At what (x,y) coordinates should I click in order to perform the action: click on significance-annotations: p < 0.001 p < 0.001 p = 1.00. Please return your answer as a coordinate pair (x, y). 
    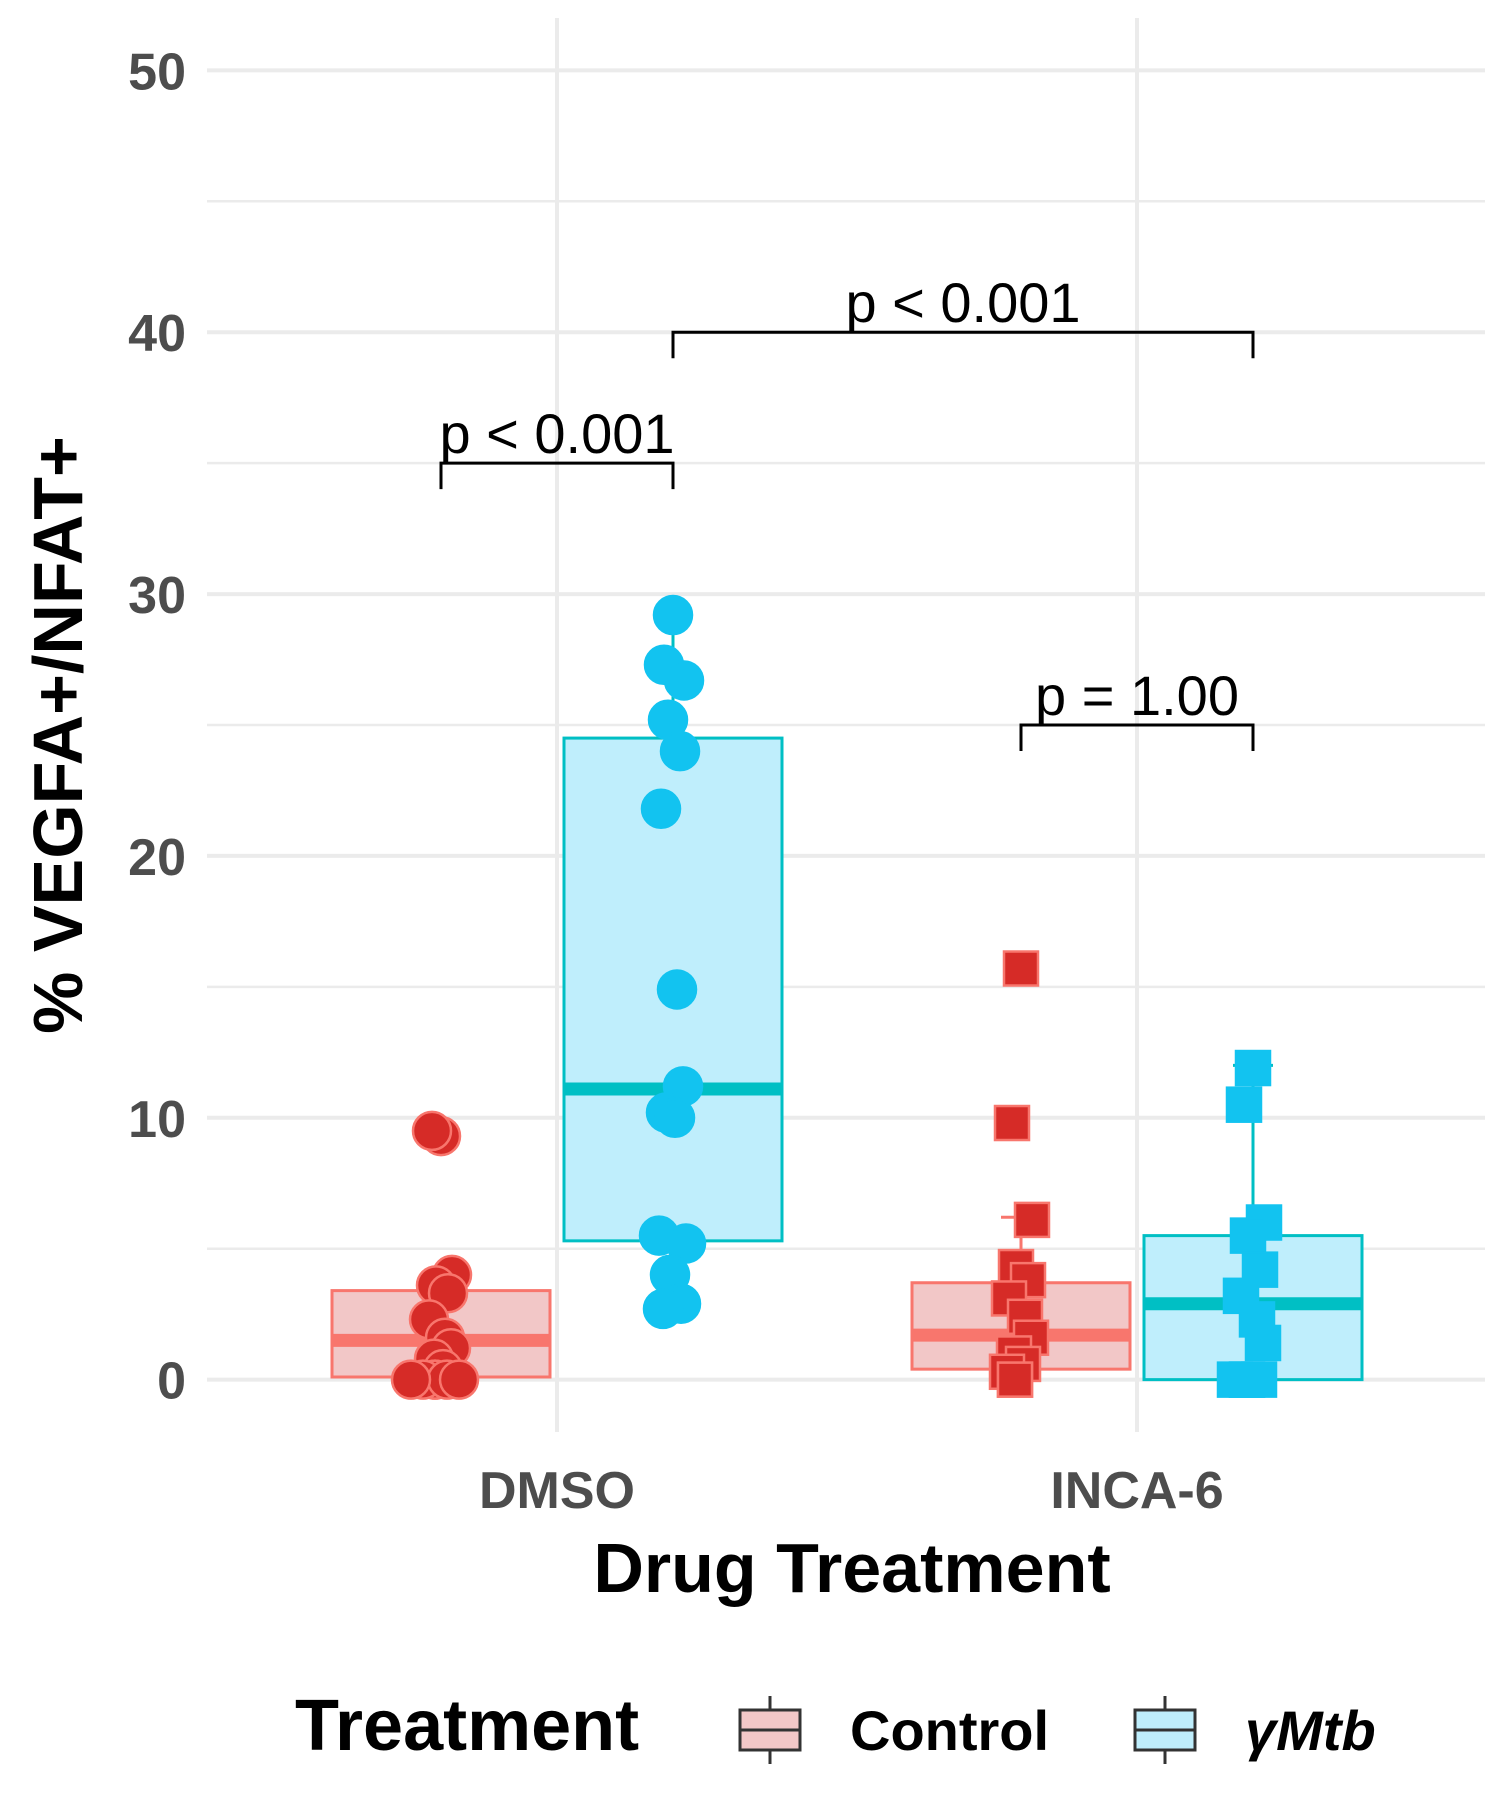
    Looking at the image, I should click on (847, 511).